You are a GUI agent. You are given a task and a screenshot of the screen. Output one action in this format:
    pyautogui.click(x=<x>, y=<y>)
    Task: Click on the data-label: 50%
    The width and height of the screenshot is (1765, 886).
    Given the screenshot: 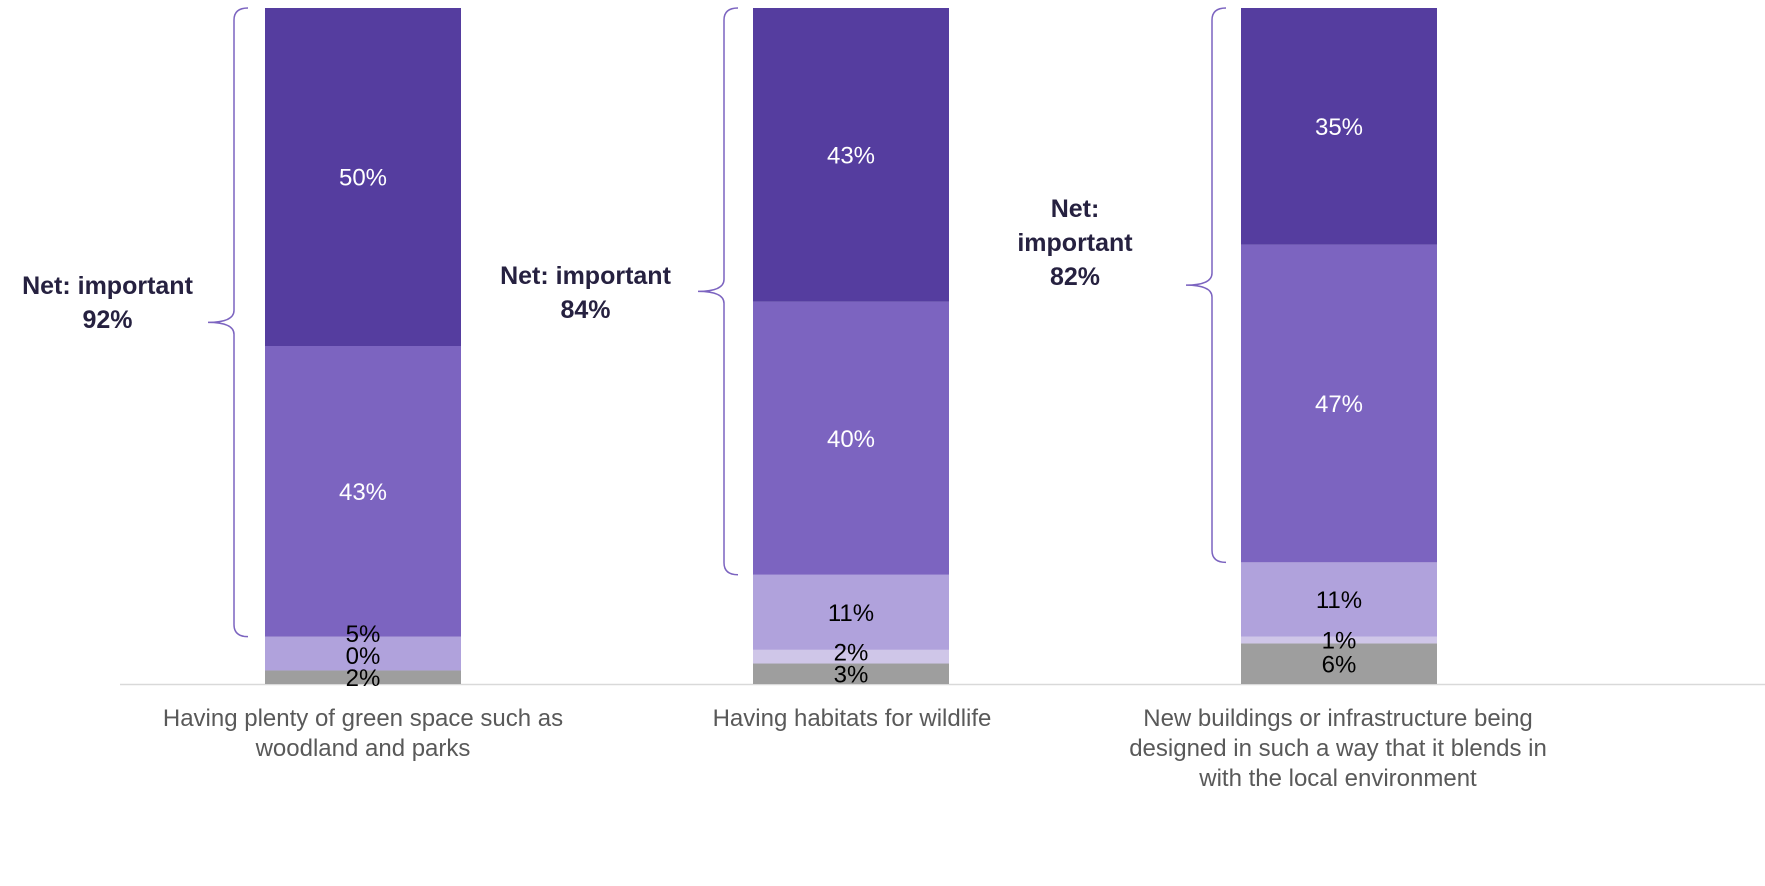 What is the action you would take?
    pyautogui.click(x=363, y=178)
    